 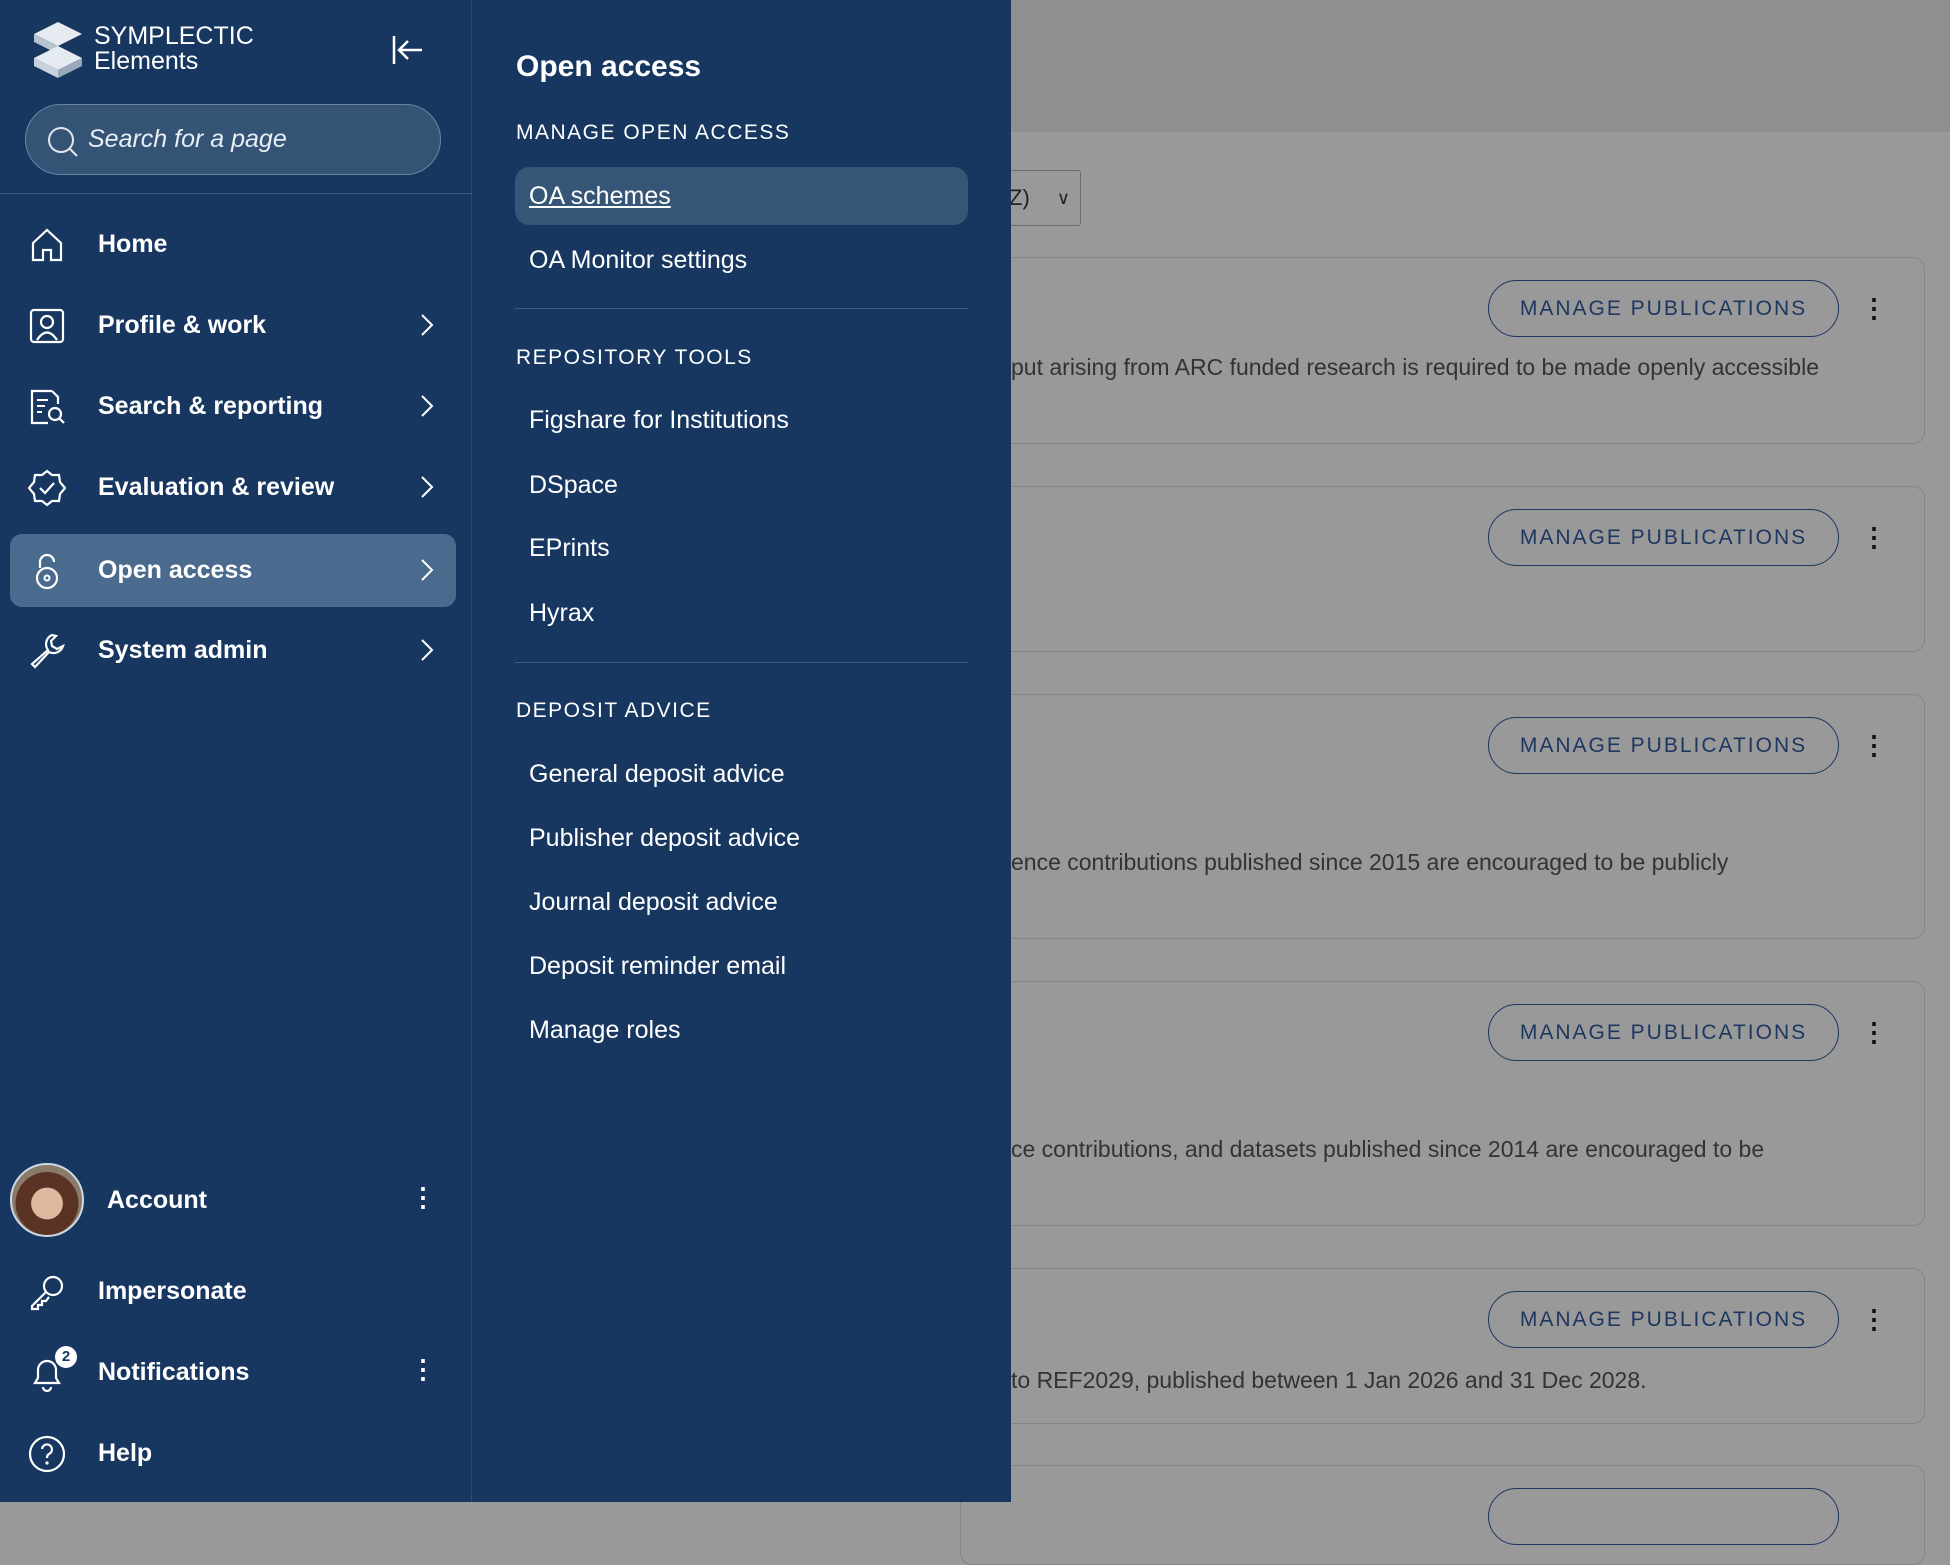 I want to click on nav-item-system-admin: System admin, so click(x=233, y=650).